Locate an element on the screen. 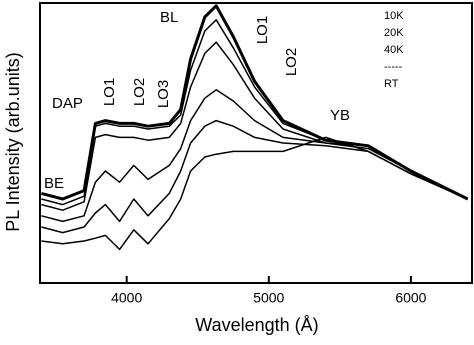 Image resolution: width=474 pixels, height=345 pixels. x-tick-label: 6000 is located at coordinates (410, 298).